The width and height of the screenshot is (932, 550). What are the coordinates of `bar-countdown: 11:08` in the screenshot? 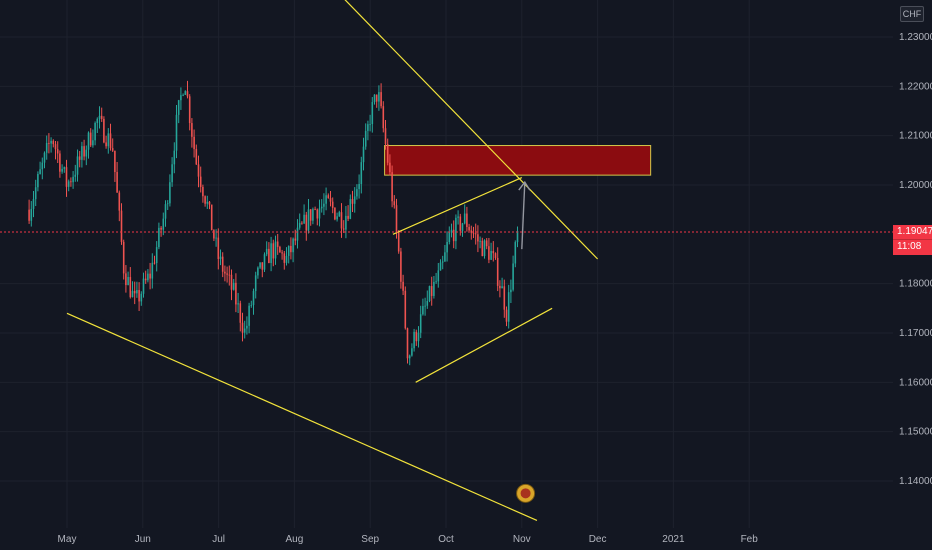 It's located at (912, 246).